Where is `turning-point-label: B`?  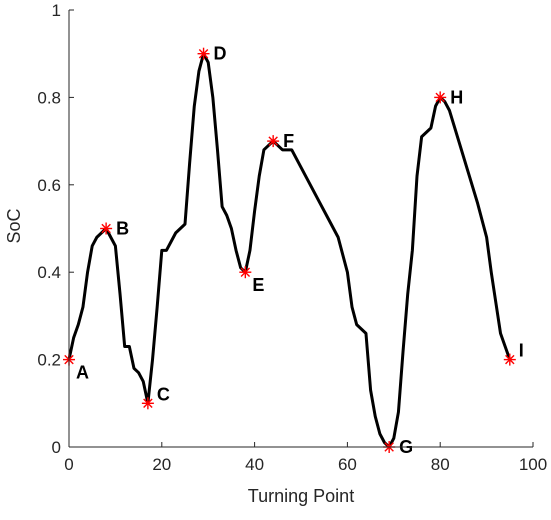
turning-point-label: B is located at coordinates (122, 229).